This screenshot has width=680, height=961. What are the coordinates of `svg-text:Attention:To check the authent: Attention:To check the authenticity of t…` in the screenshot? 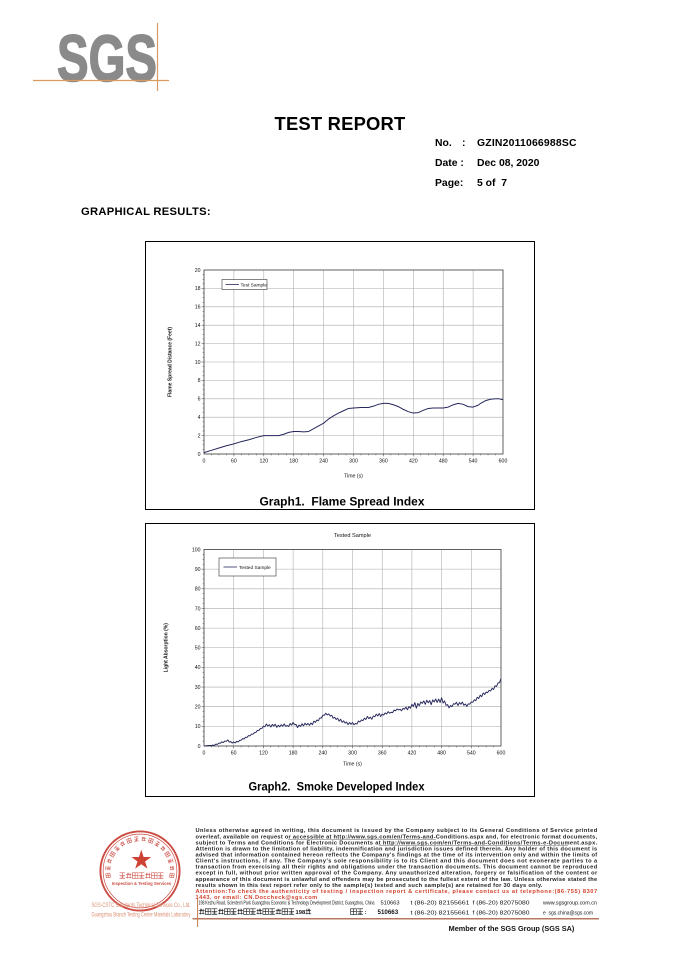 It's located at (397, 892).